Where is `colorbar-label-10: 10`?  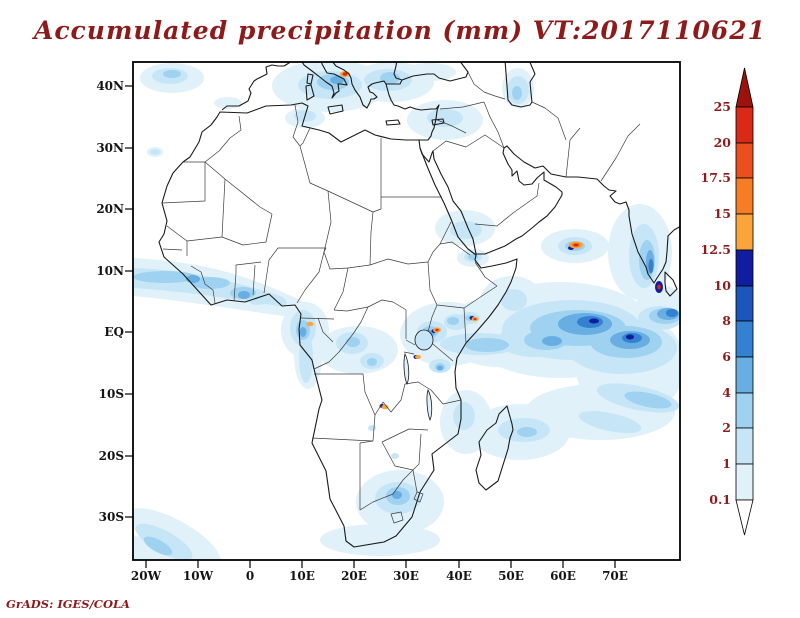 colorbar-label-10: 10 is located at coordinates (722, 285).